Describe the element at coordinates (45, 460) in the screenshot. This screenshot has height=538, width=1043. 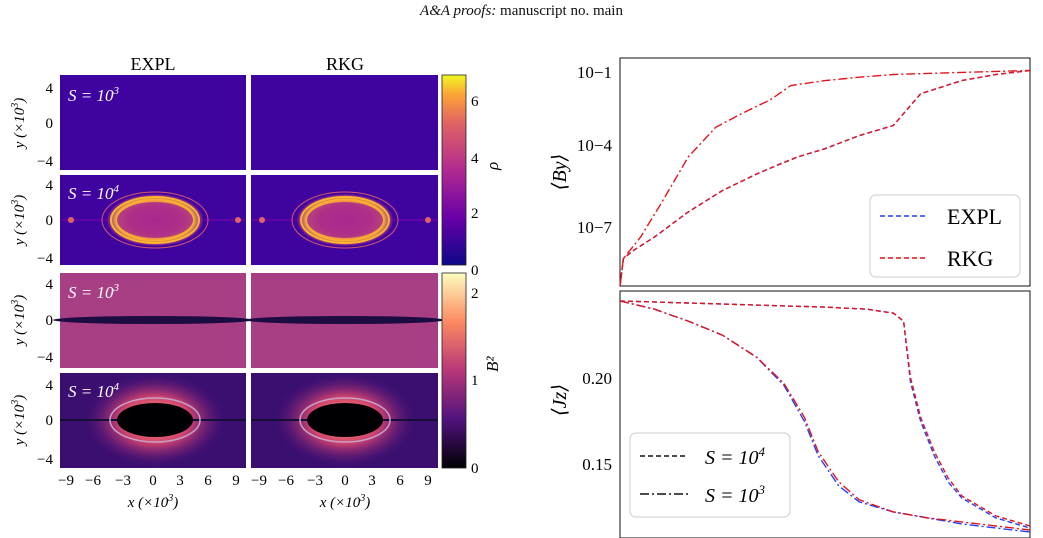
I see `row4-ytick-bot: −4` at that location.